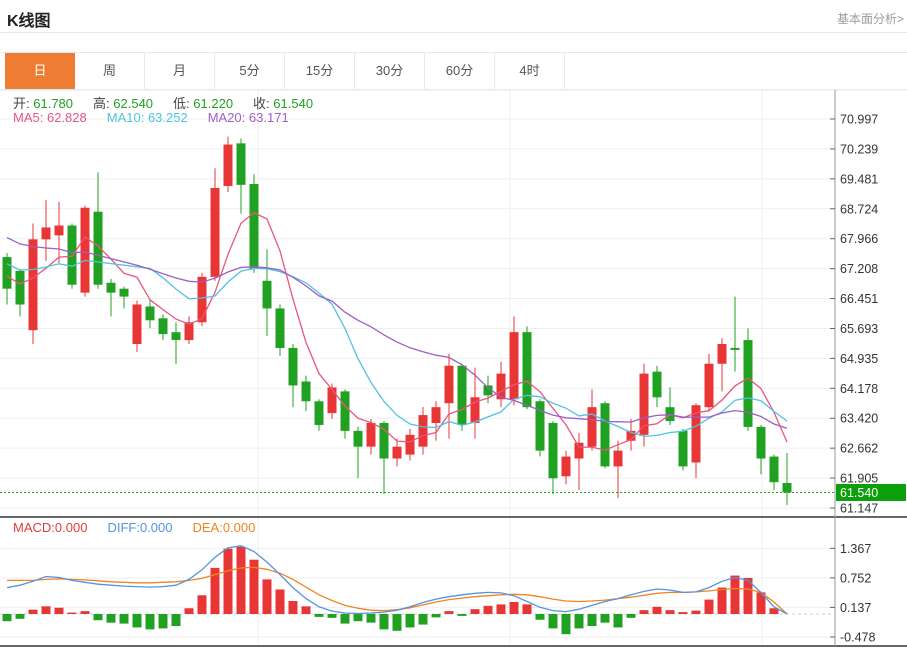 The height and width of the screenshot is (651, 907). What do you see at coordinates (859, 449) in the screenshot?
I see `svg-text: 62.662` at bounding box center [859, 449].